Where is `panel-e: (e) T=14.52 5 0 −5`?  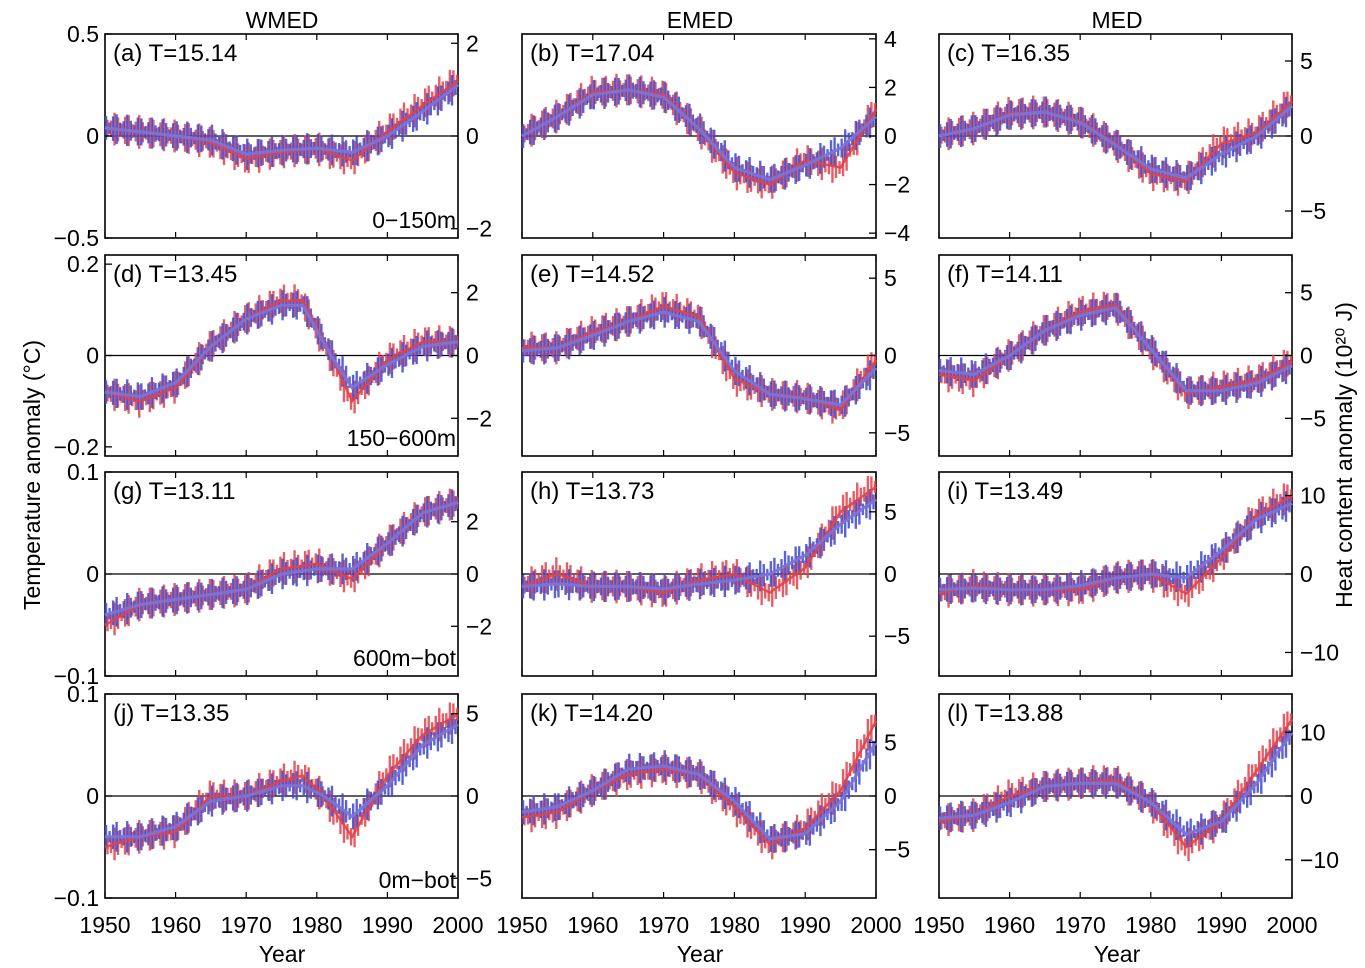
panel-e: (e) T=14.52 5 0 −5 is located at coordinates (715, 355).